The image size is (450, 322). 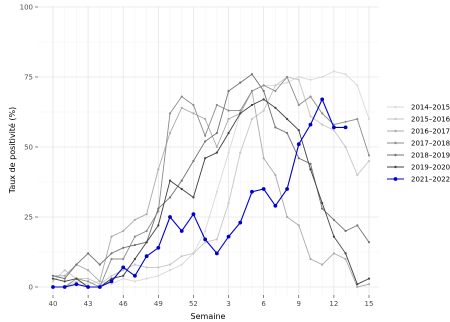 What do you see at coordinates (28, 78) in the screenshot?
I see `y-tick-label: 75` at bounding box center [28, 78].